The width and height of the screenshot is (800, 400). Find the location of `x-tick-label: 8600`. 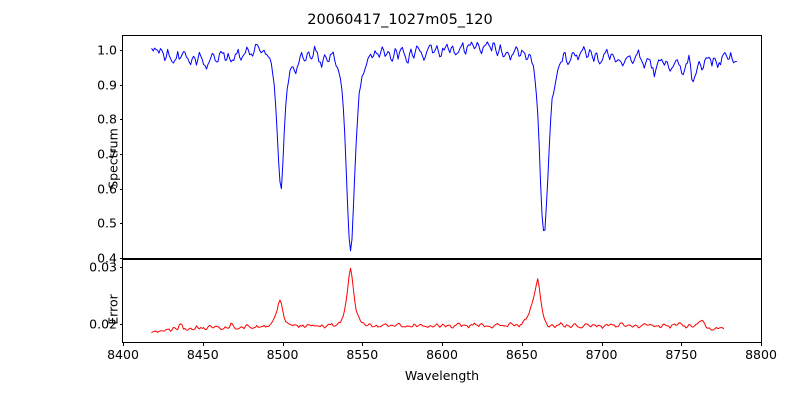

x-tick-label: 8600 is located at coordinates (442, 354).